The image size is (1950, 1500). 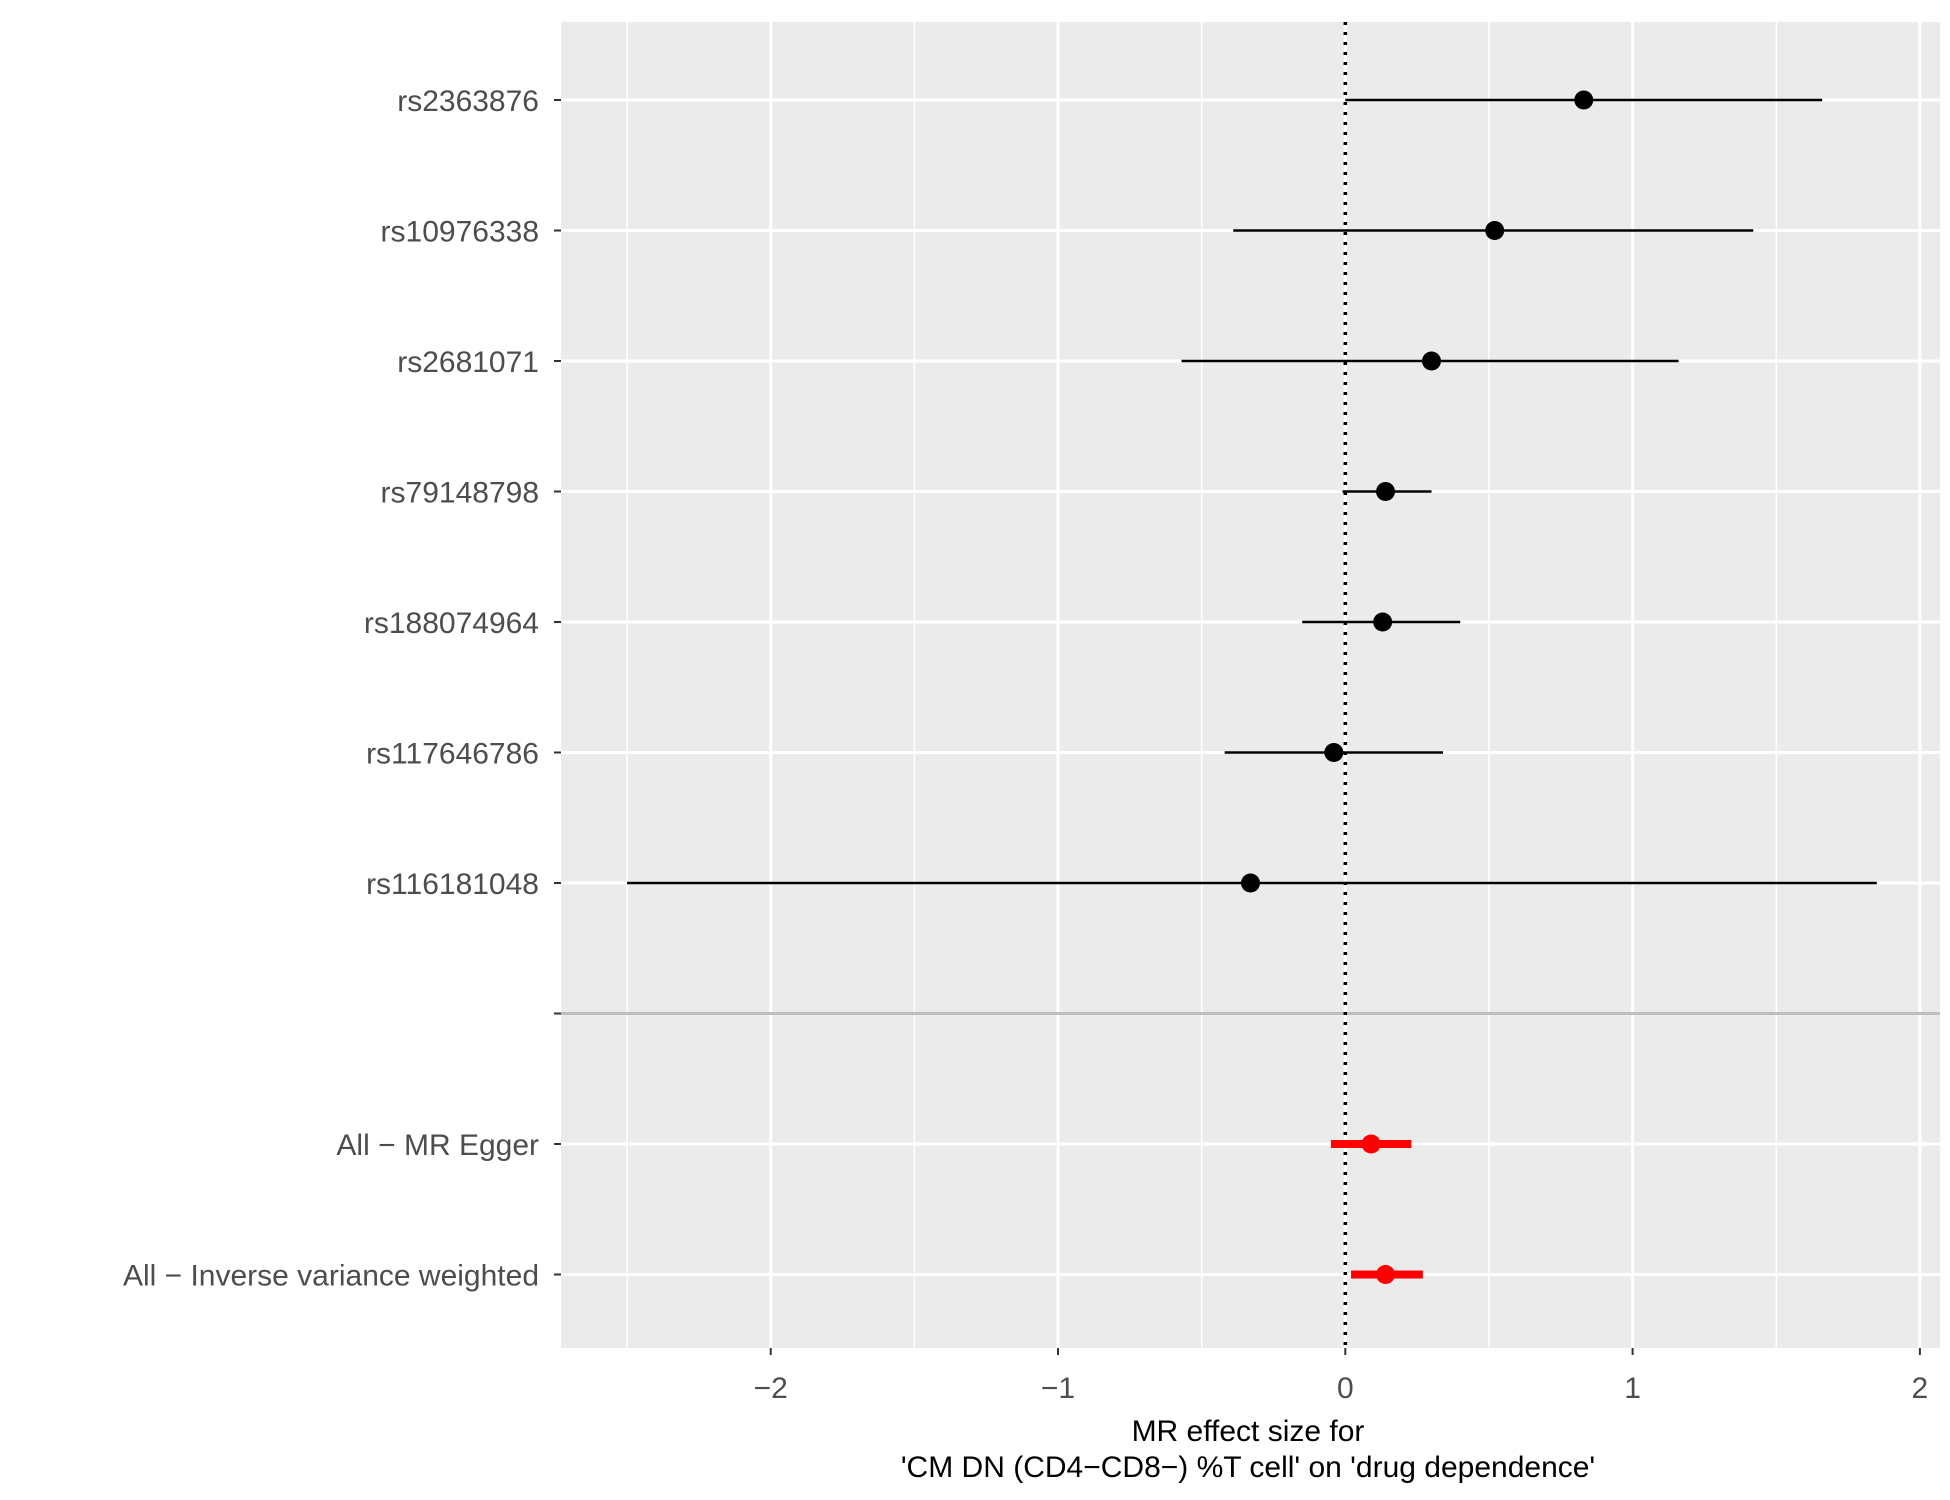 What do you see at coordinates (331, 1276) in the screenshot?
I see `y-tick-label: All − Inverse variance weighted` at bounding box center [331, 1276].